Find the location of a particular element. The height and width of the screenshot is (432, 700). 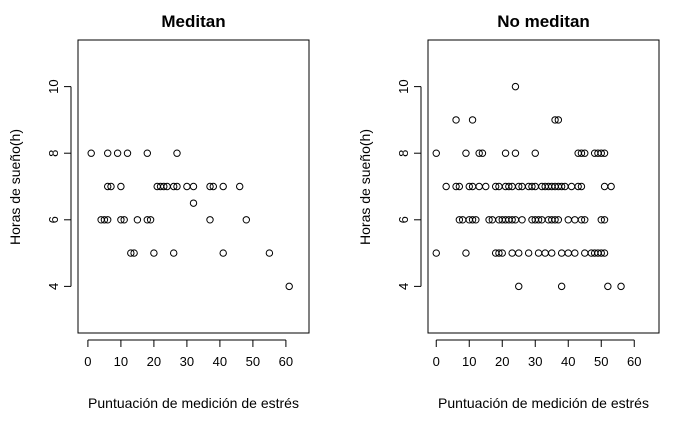

data-points is located at coordinates (528, 186).